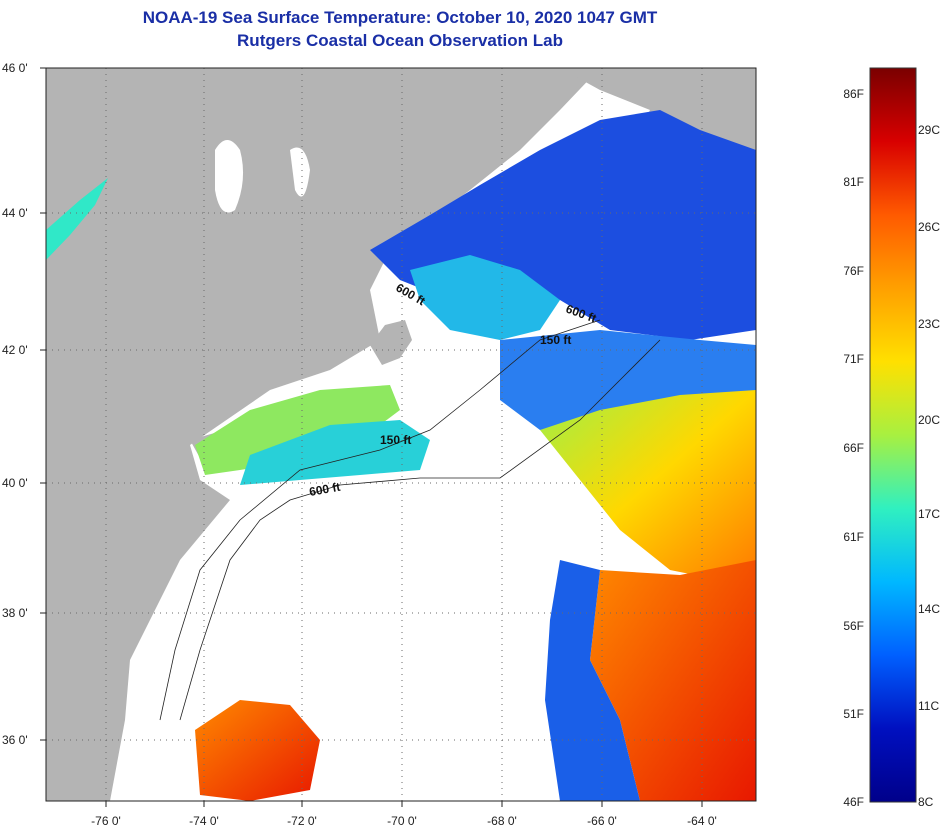 The height and width of the screenshot is (832, 944). I want to click on lon-label: -72 0', so click(302, 821).